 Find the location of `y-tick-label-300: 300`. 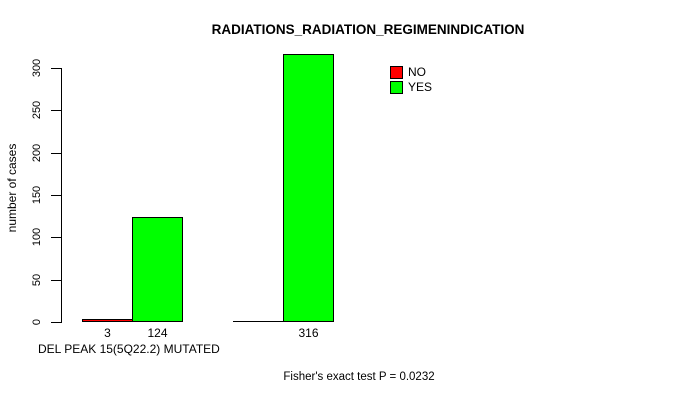

y-tick-label-300: 300 is located at coordinates (37, 68).